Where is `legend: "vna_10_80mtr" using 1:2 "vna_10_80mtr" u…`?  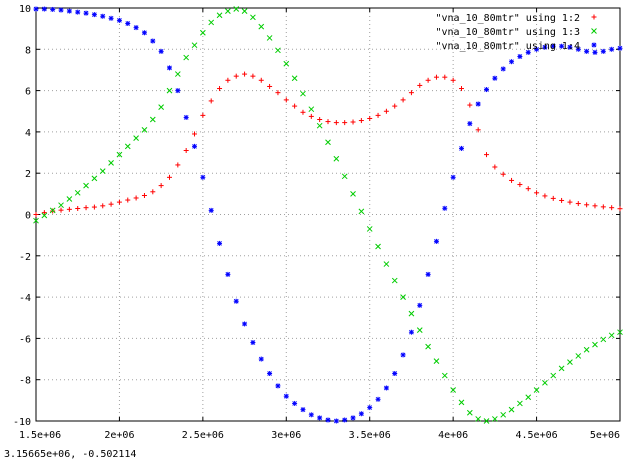 legend: "vna_10_80mtr" using 1:2 "vna_10_80mtr" u… is located at coordinates (516, 32).